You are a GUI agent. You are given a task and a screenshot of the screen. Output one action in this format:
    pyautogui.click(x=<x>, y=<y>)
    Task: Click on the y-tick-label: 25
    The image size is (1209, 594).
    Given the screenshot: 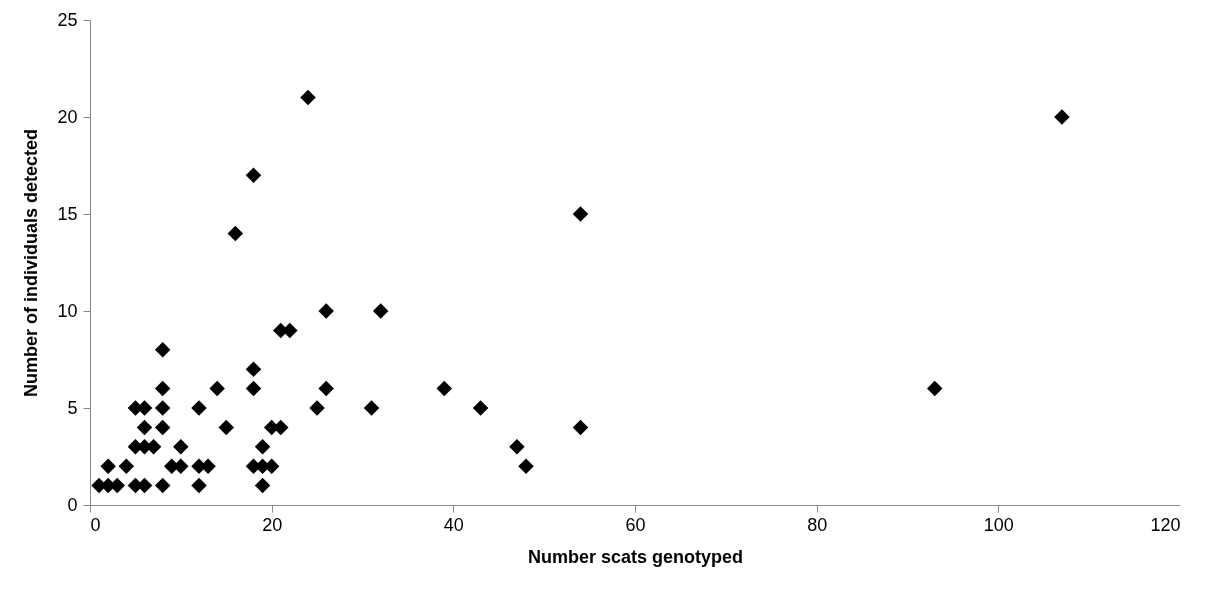 What is the action you would take?
    pyautogui.click(x=67, y=19)
    